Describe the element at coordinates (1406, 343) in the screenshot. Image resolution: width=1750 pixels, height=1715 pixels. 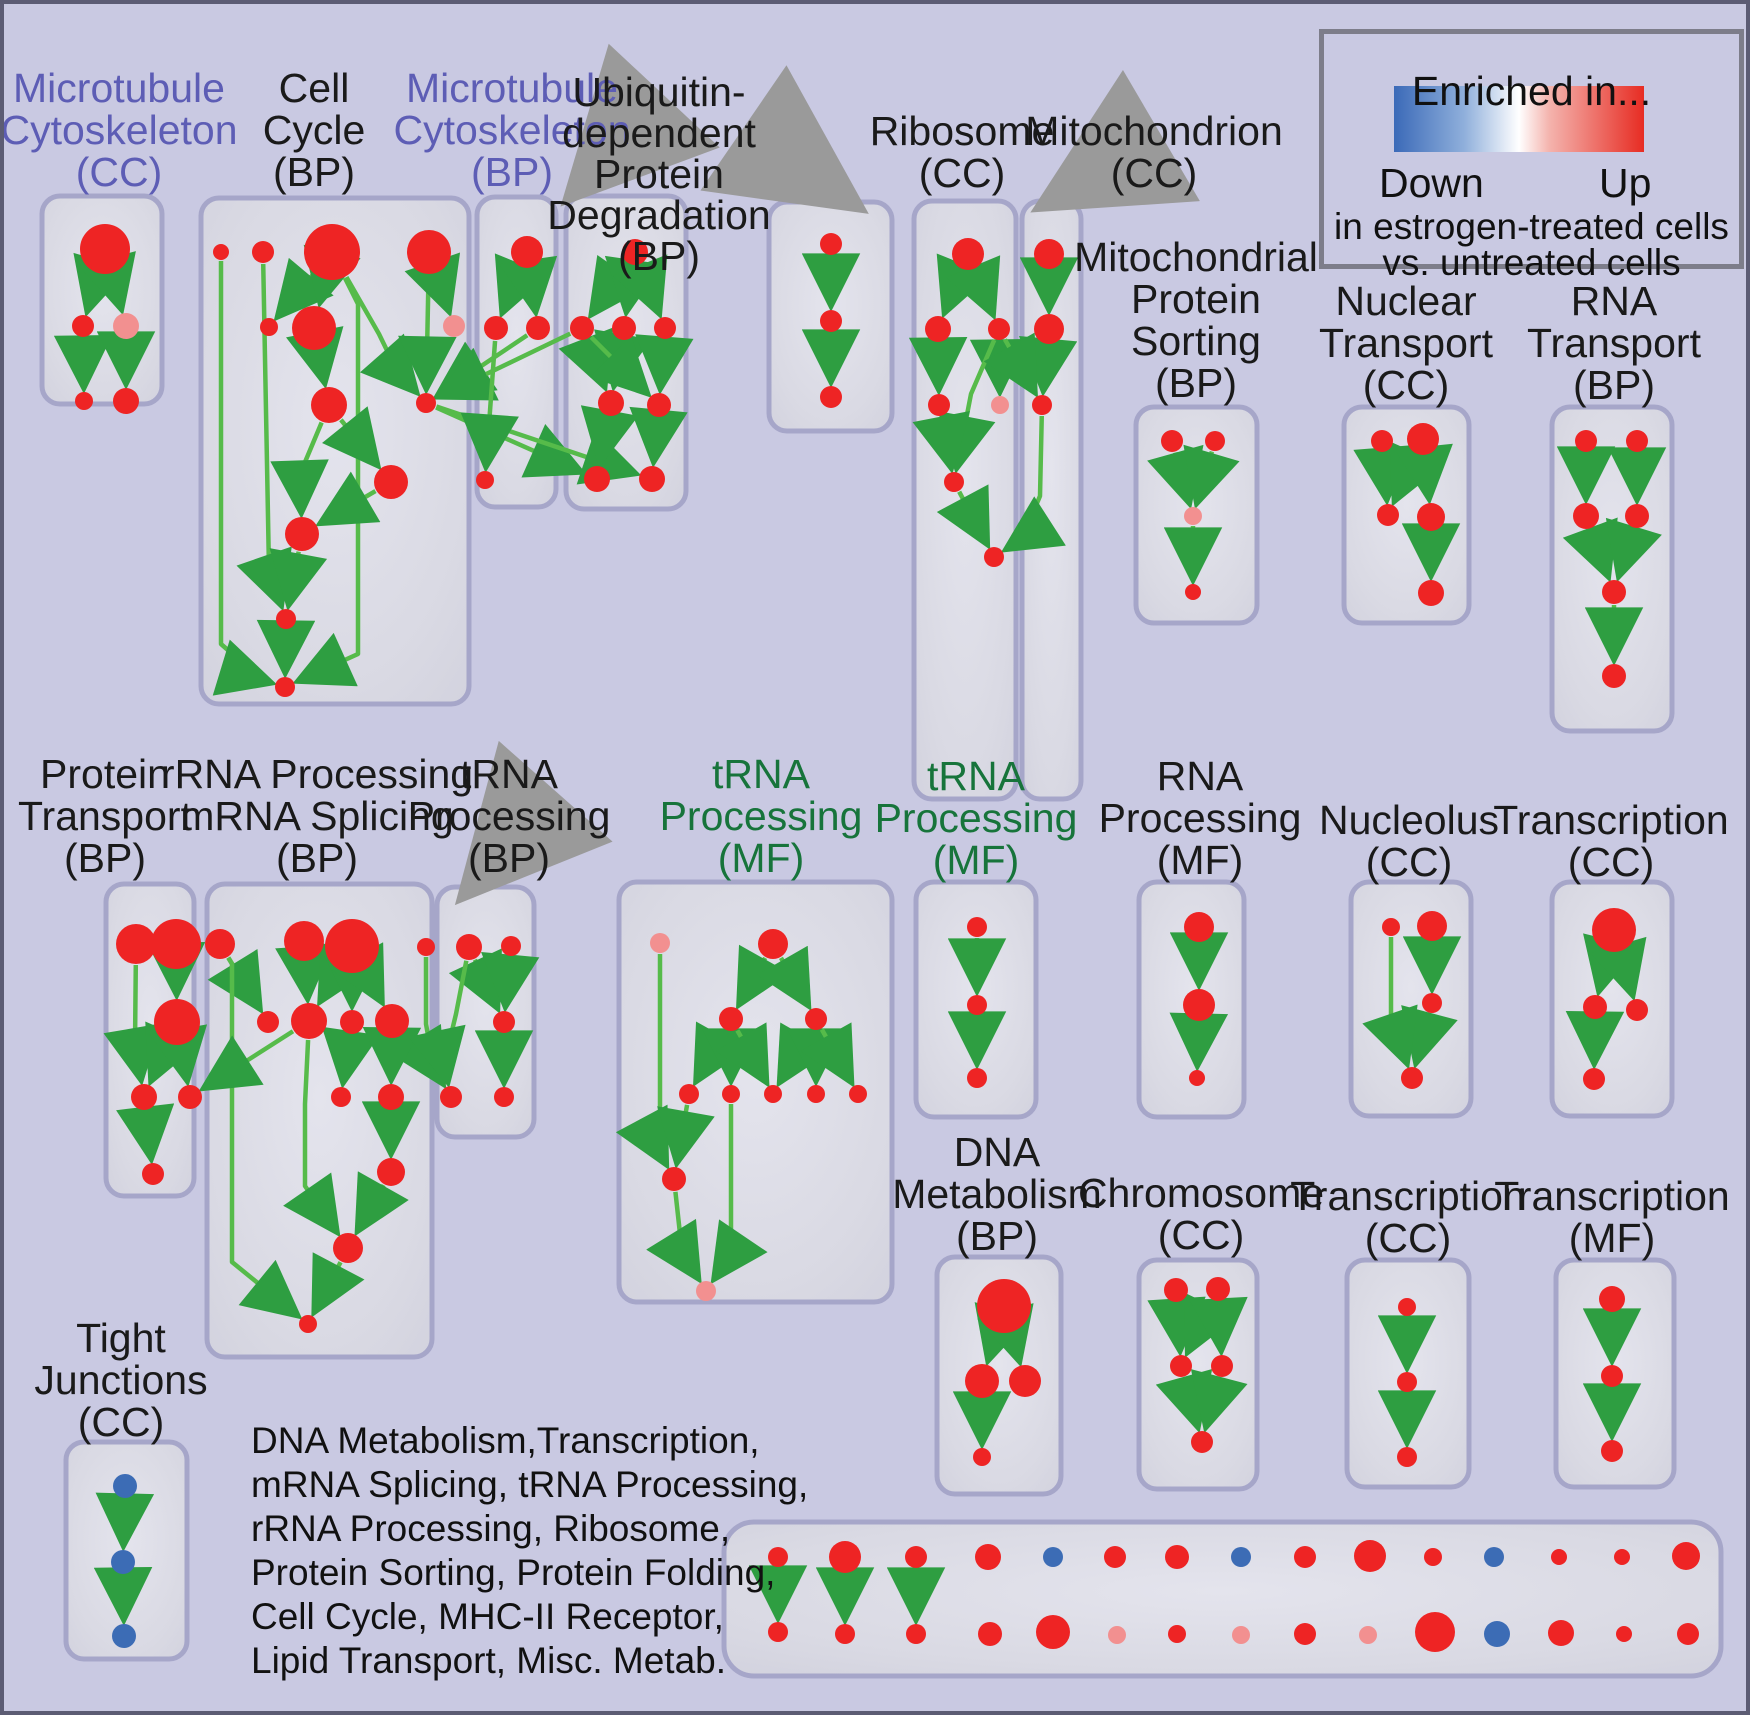
I see `label-nuclear-transport: Nuclear Transport (CC)` at that location.